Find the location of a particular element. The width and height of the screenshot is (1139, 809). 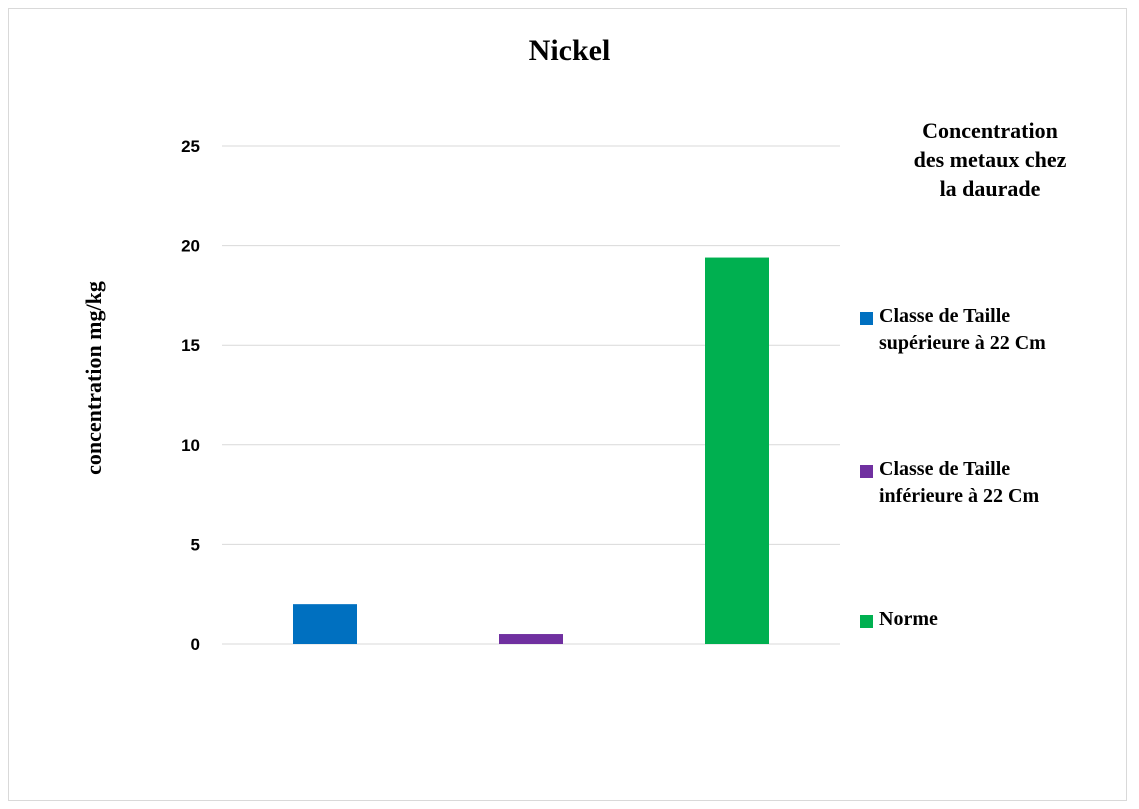

y-tick-label: 10 is located at coordinates (190, 445).